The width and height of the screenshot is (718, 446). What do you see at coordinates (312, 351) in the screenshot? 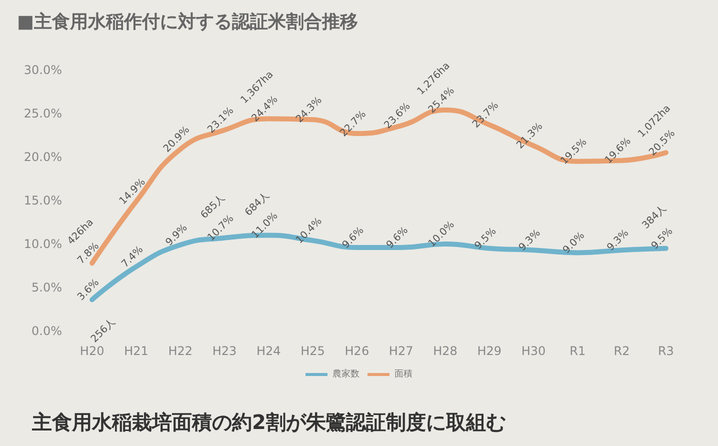
I see `x-tick-label: H25` at bounding box center [312, 351].